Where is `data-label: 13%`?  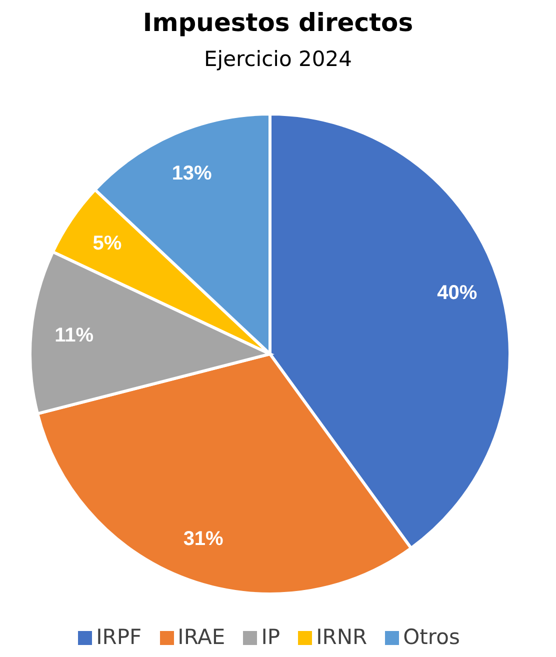
data-label: 13% is located at coordinates (192, 173).